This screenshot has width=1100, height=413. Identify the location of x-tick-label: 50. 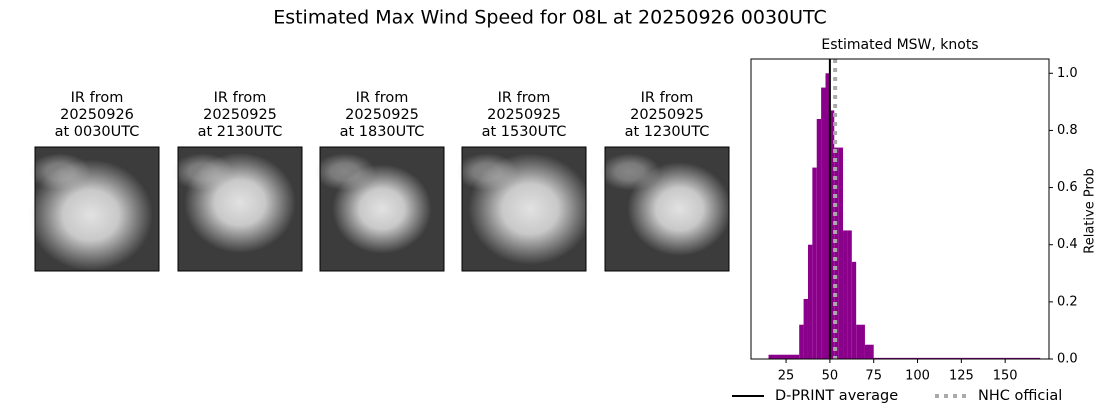
(830, 376).